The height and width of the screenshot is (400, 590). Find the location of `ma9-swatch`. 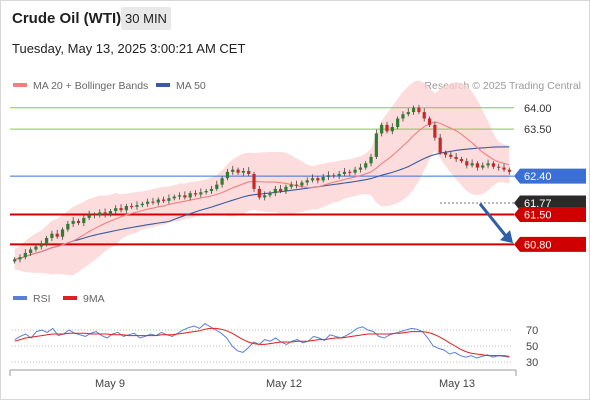

ma9-swatch is located at coordinates (70, 298).